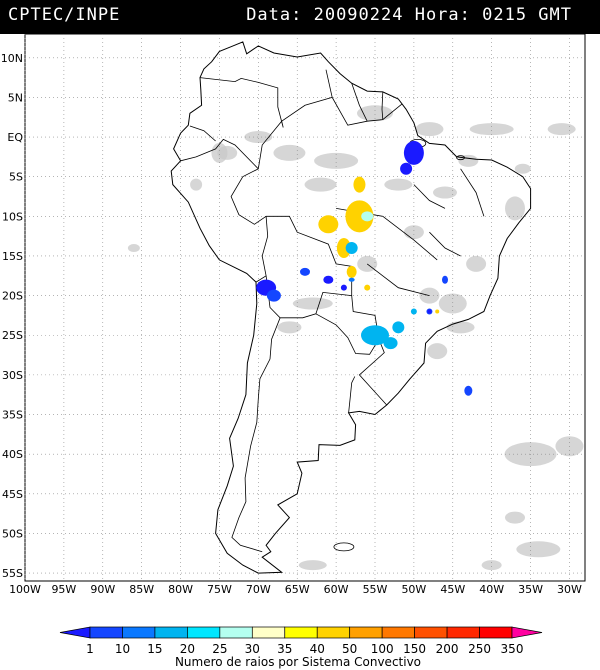  Describe the element at coordinates (452, 588) in the screenshot. I see `lon-tick-label: 45W` at that location.